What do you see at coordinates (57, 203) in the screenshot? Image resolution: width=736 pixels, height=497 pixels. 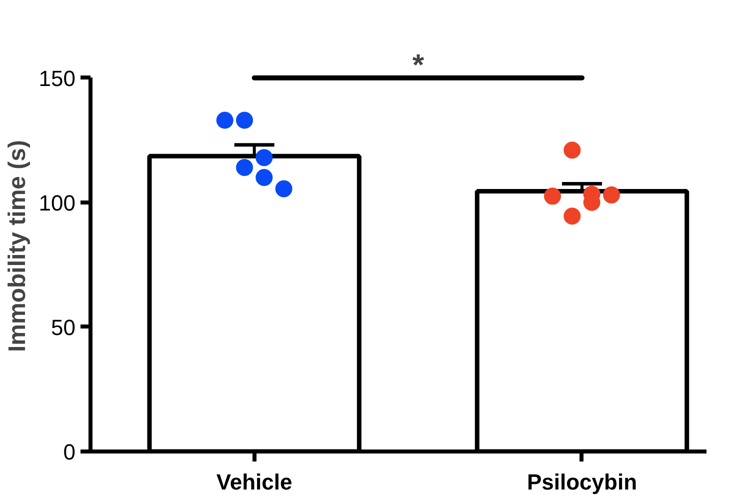 I see `y-tick-label: 100` at bounding box center [57, 203].